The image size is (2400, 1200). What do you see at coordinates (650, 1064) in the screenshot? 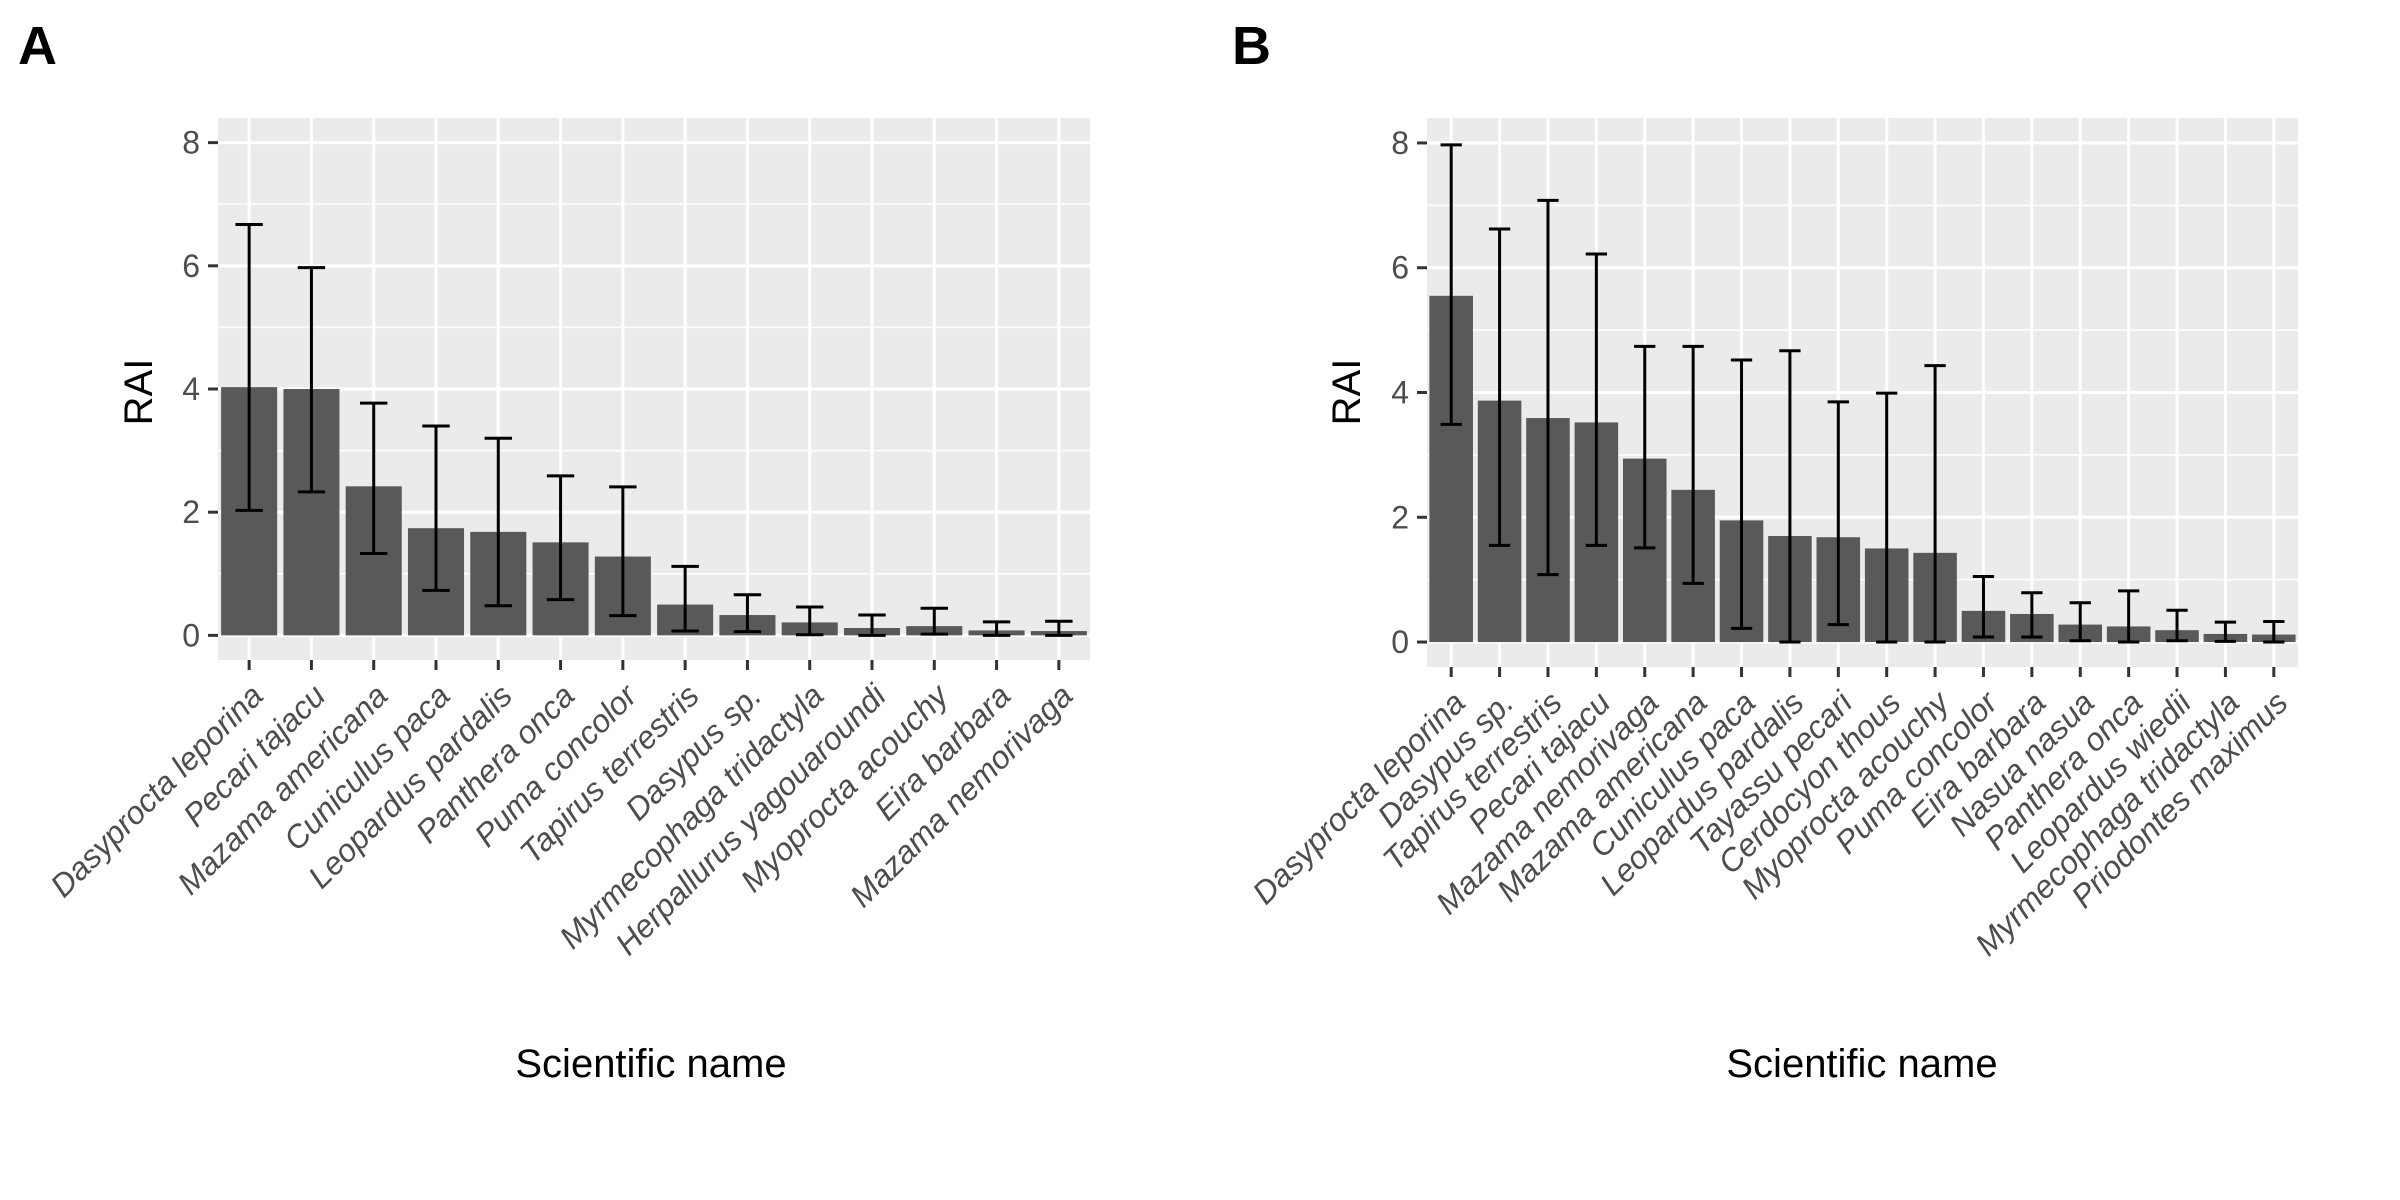
I see `panel-a-x-axis-title: Scientific name` at bounding box center [650, 1064].